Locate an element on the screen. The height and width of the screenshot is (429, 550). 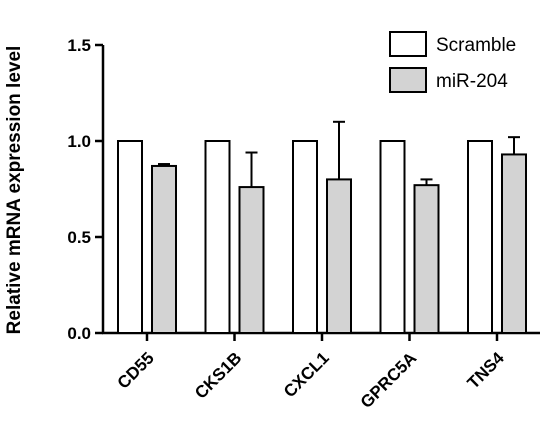
legend-label: miR-204 is located at coordinates (472, 81).